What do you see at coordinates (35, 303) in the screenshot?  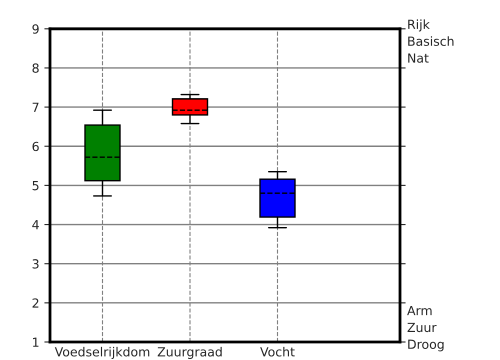 I see `y-tick-label: 2` at bounding box center [35, 303].